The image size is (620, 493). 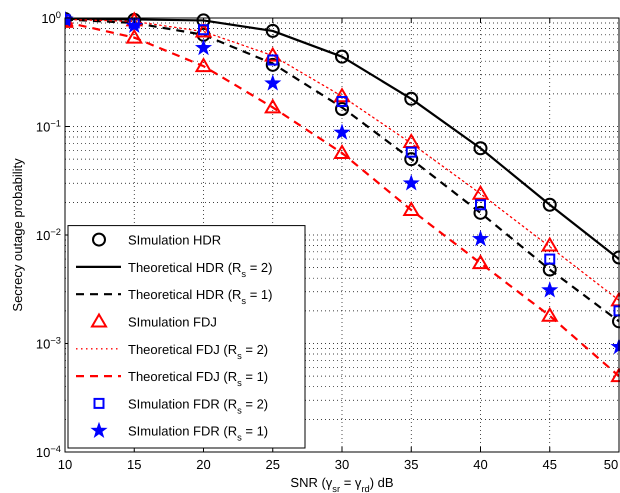 What do you see at coordinates (198, 351) in the screenshot?
I see `legend-label: Theoretical FDJ (R$_{s}$ = 2)` at bounding box center [198, 351].